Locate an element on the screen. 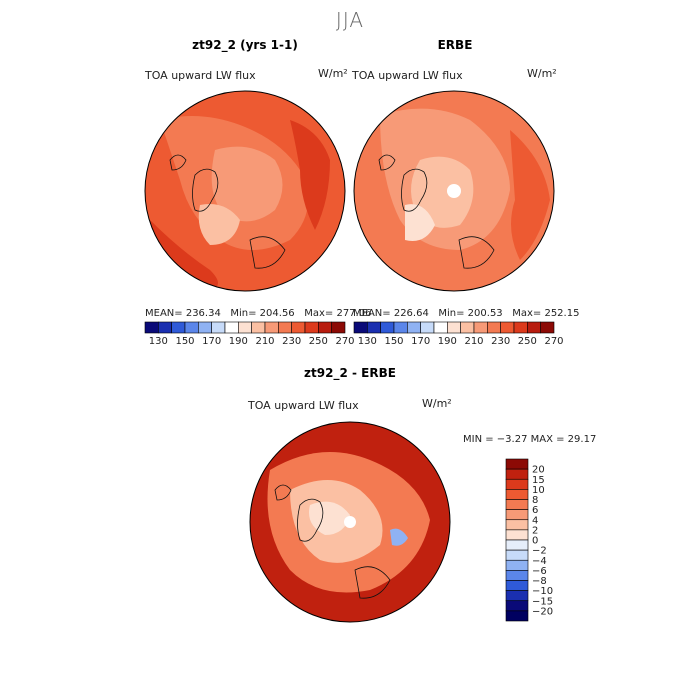 Image resolution: width=700 pixels, height=700 pixels. colorbar-obs-tick-label: 170 is located at coordinates (420, 341).